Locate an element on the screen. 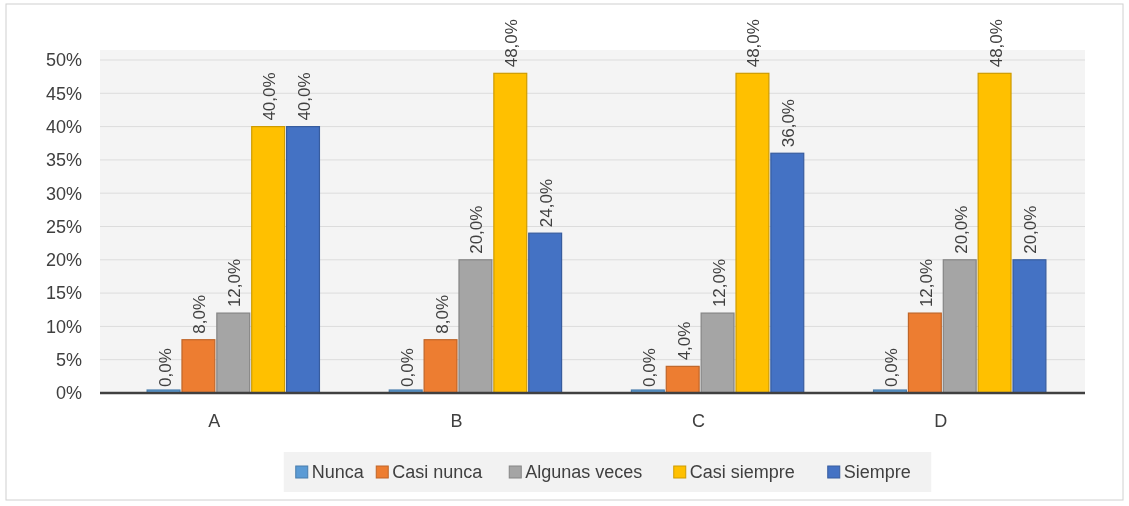 The height and width of the screenshot is (506, 1129). y-tick-label: 50% is located at coordinates (63, 60).